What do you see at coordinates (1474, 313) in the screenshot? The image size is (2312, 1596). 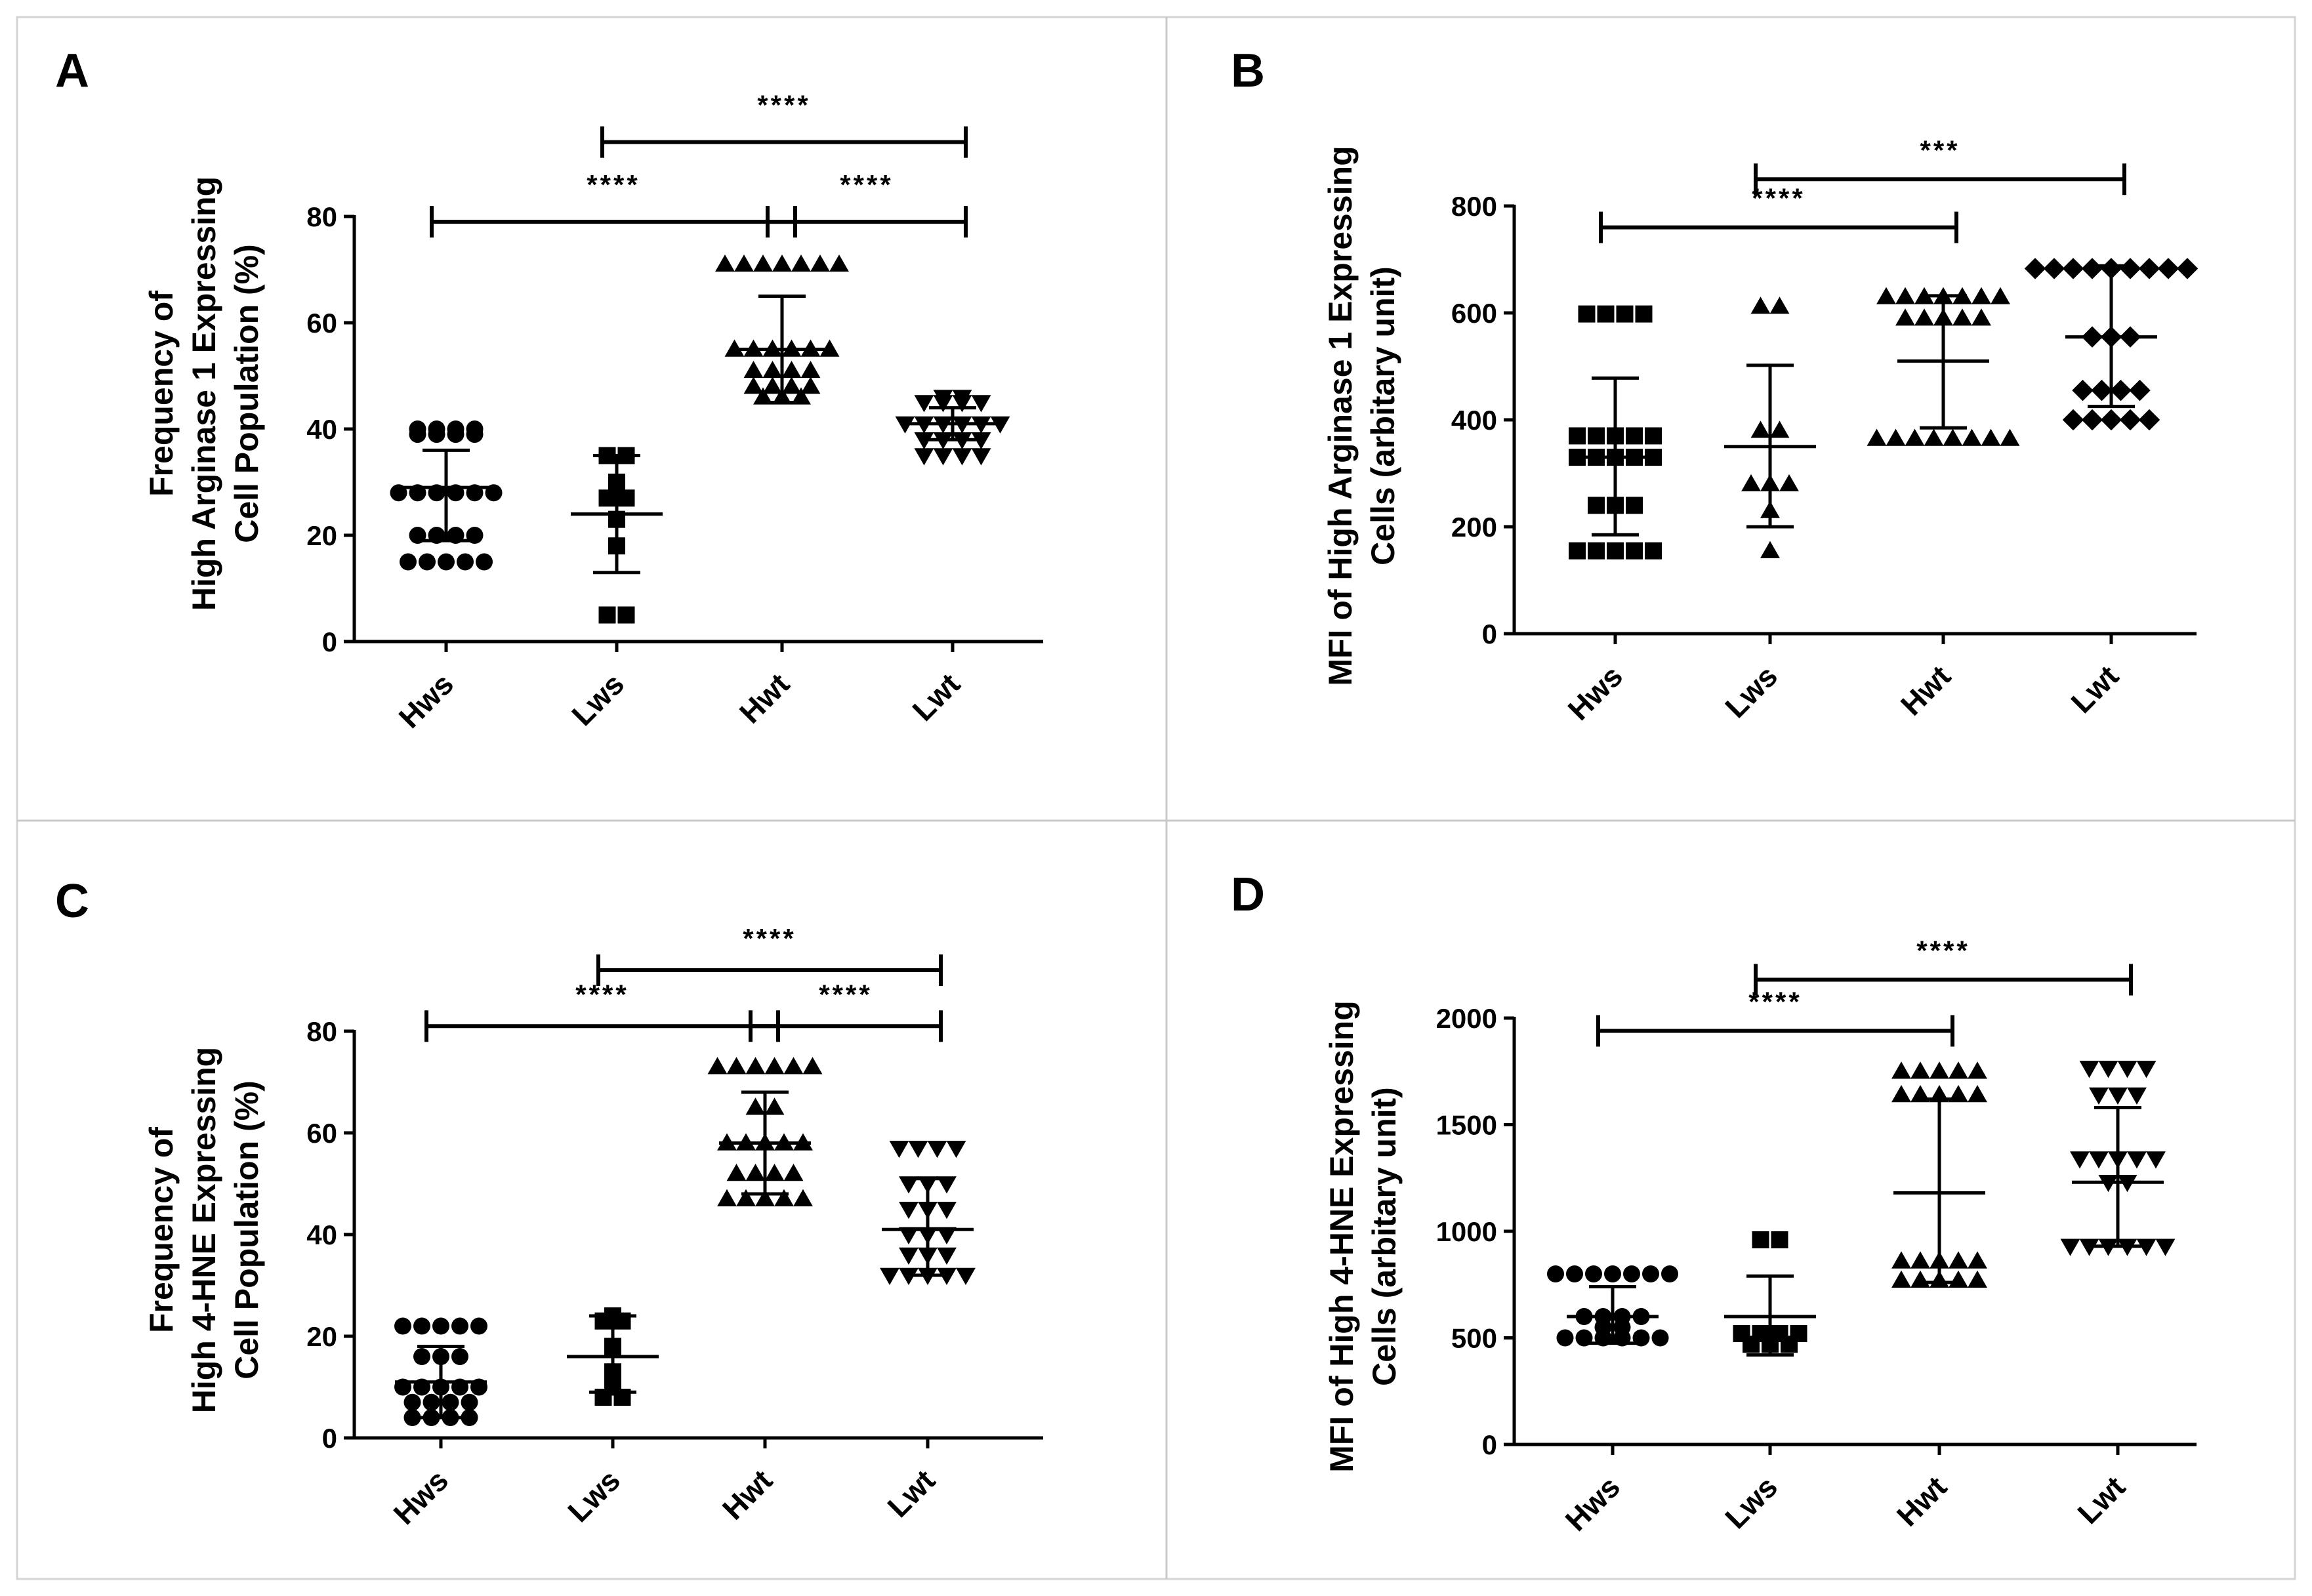 I see `y-tick-label: 600` at bounding box center [1474, 313].